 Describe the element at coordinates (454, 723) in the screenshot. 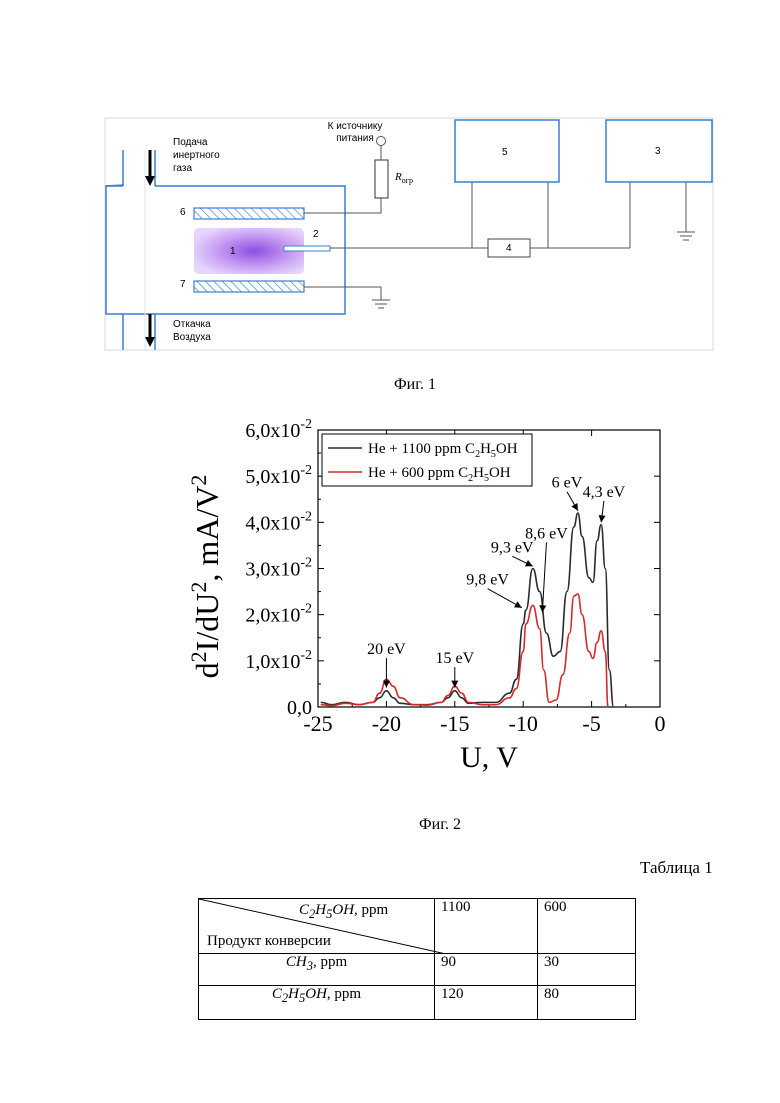

I see `x-tick-label: -15` at that location.